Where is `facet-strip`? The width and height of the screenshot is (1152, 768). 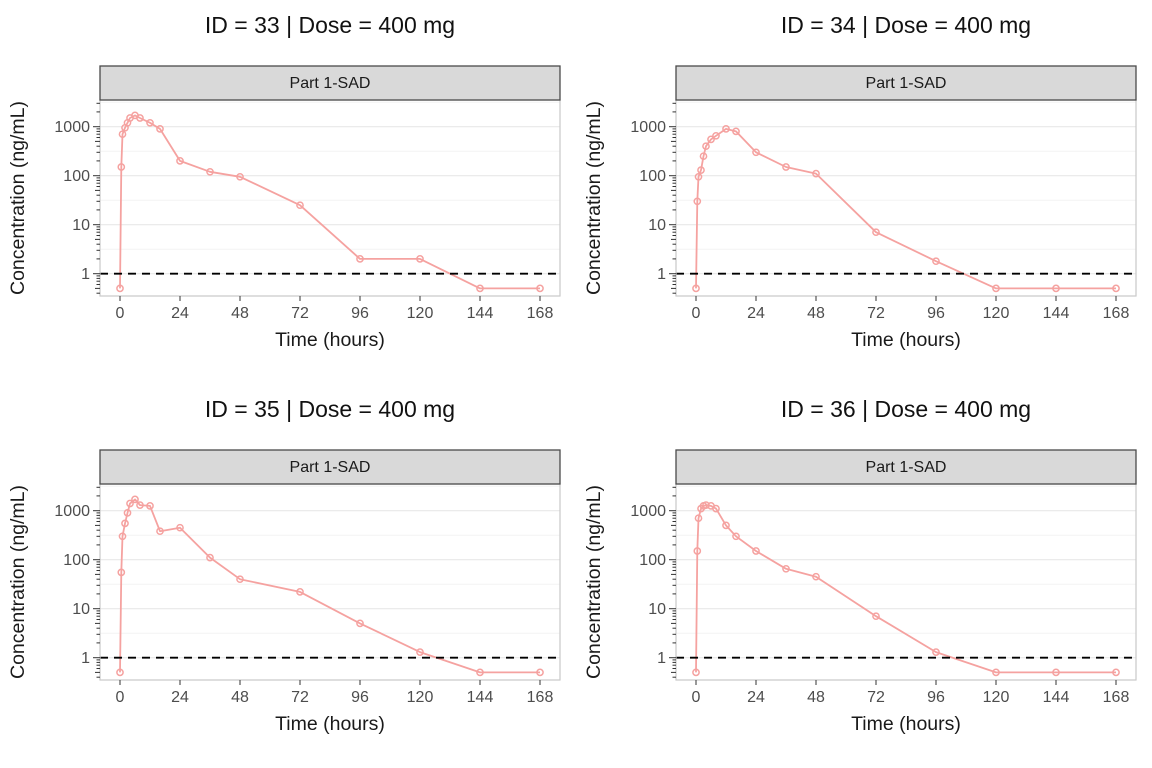
facet-strip is located at coordinates (330, 467).